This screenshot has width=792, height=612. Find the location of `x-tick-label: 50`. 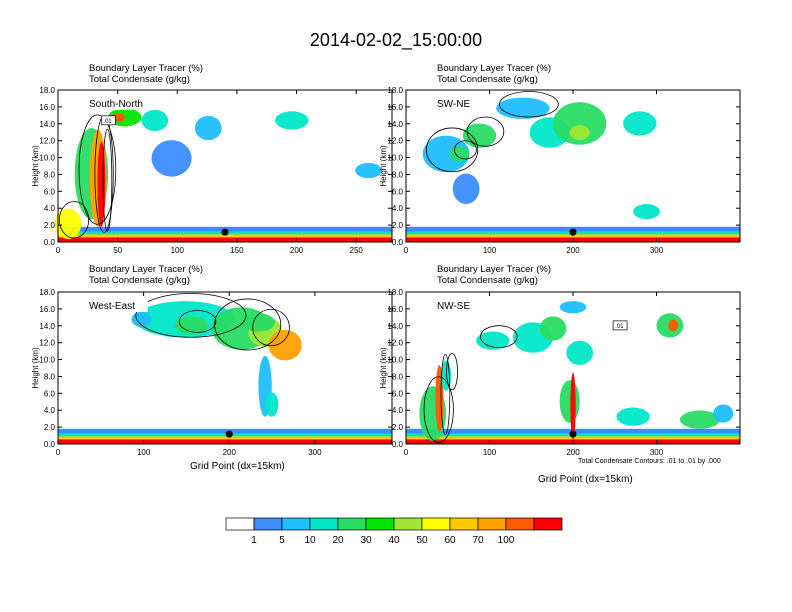

x-tick-label: 50 is located at coordinates (117, 250).